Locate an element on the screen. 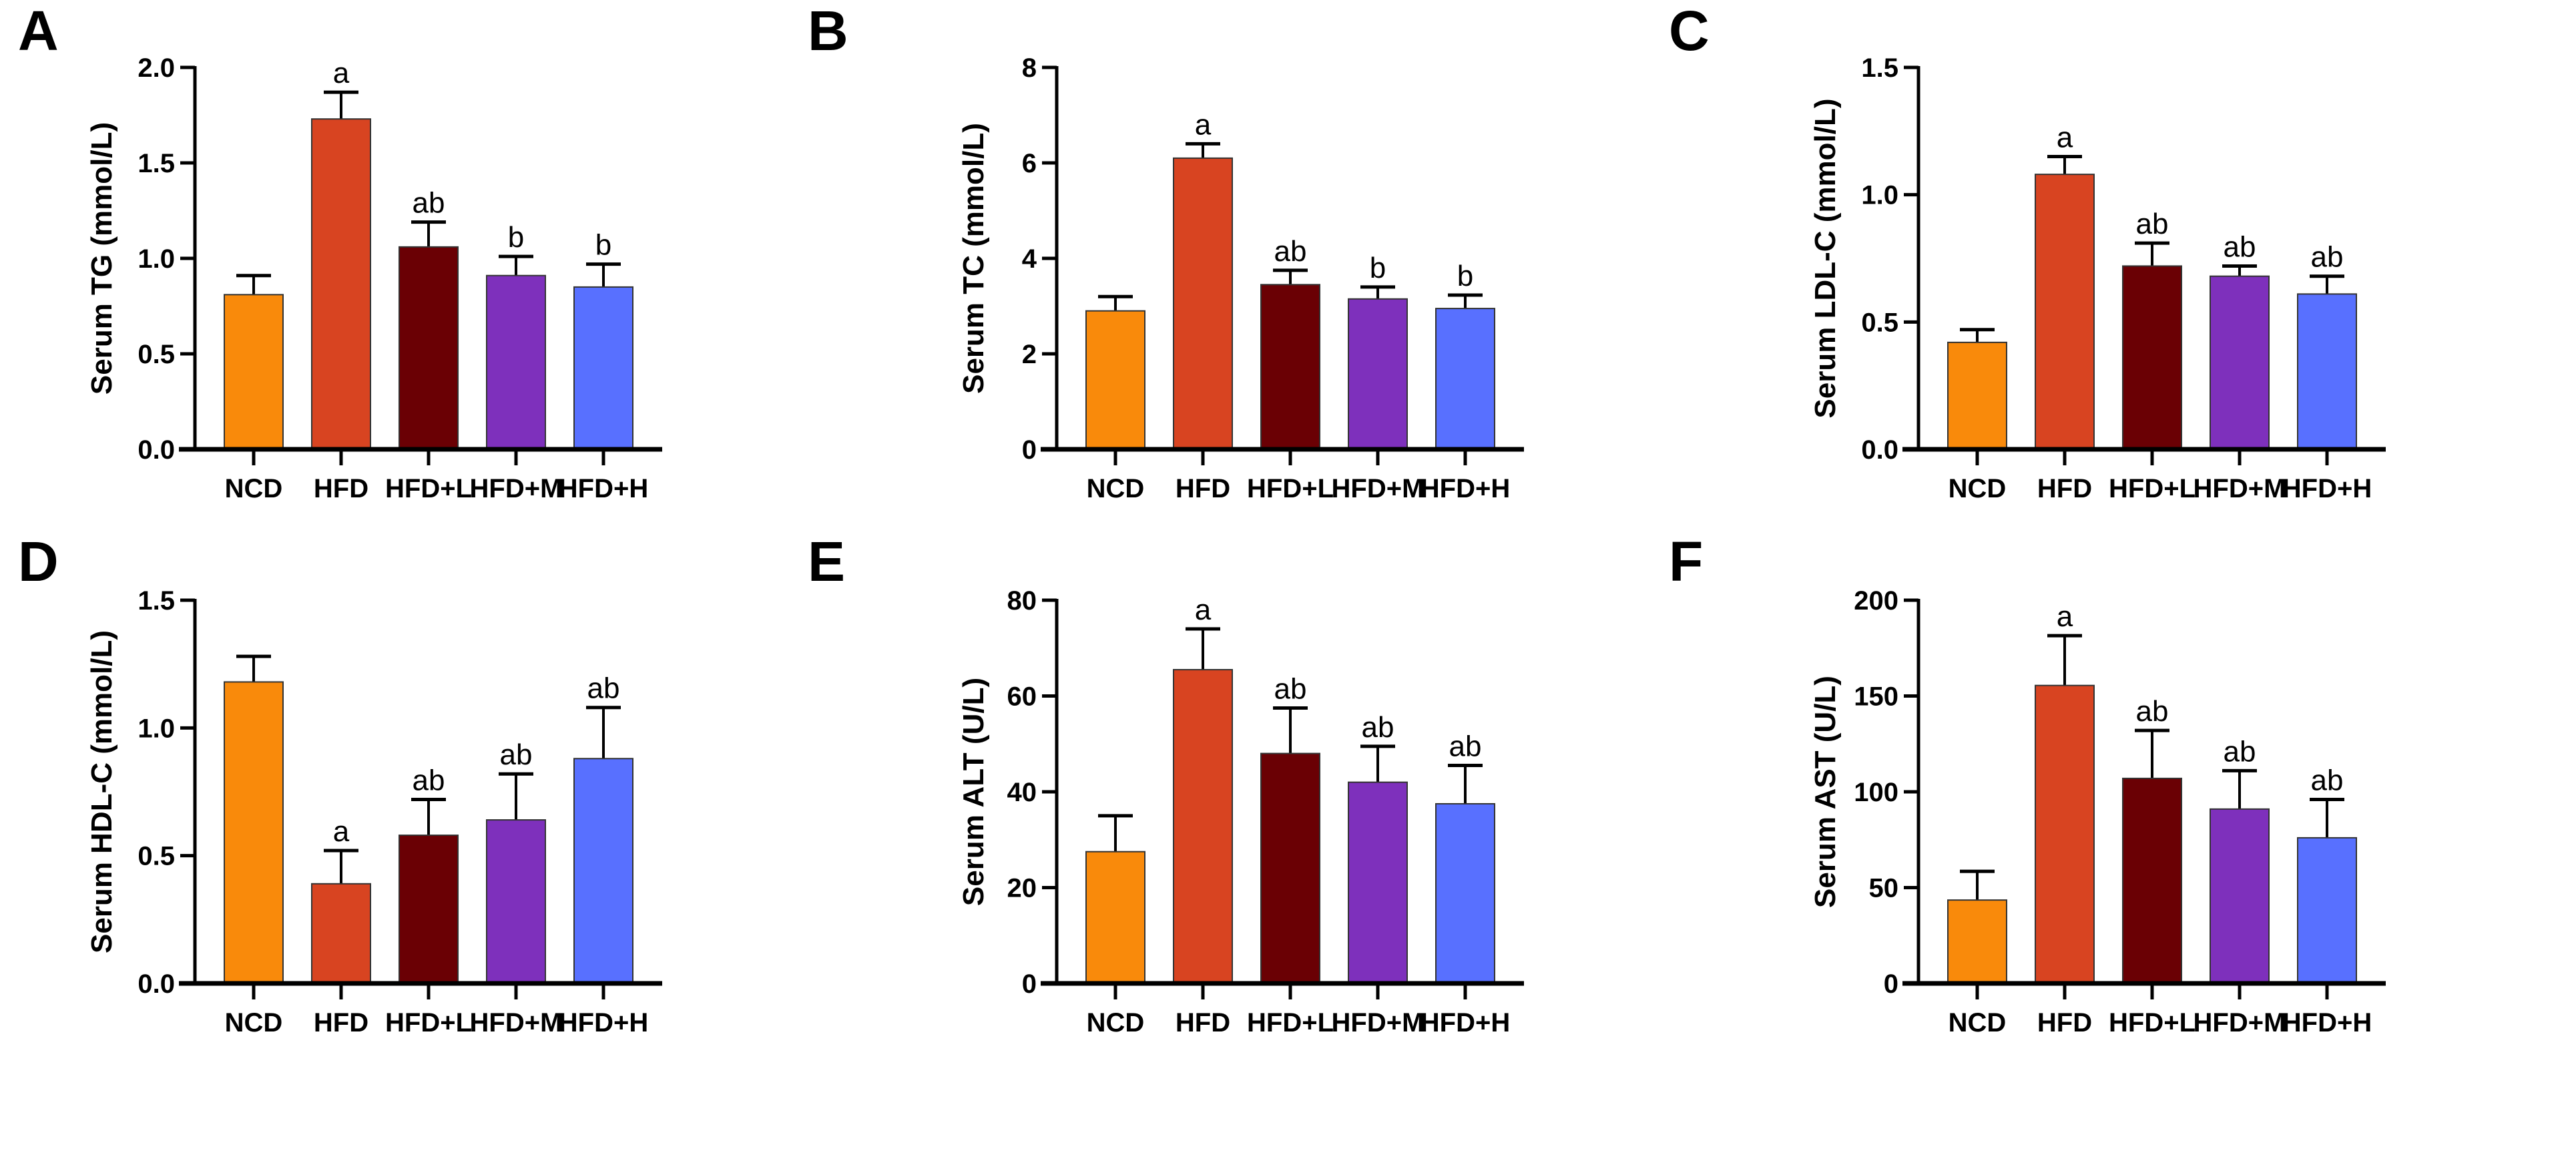  y-tick-label: 0.0 is located at coordinates (156, 984).